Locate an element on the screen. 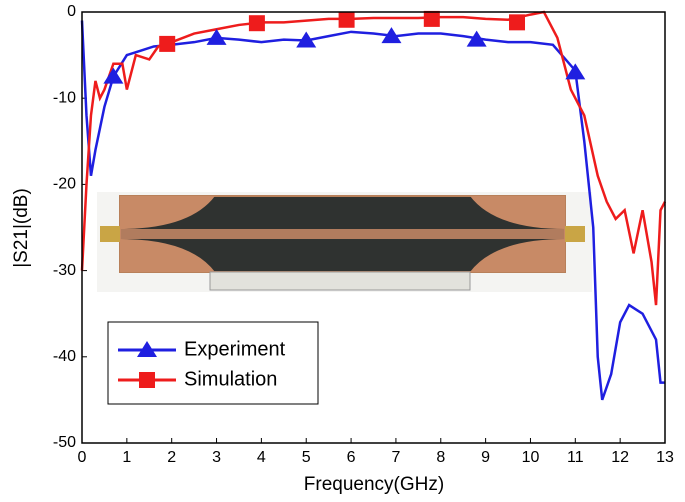 The image size is (685, 502). ruler is located at coordinates (340, 281).